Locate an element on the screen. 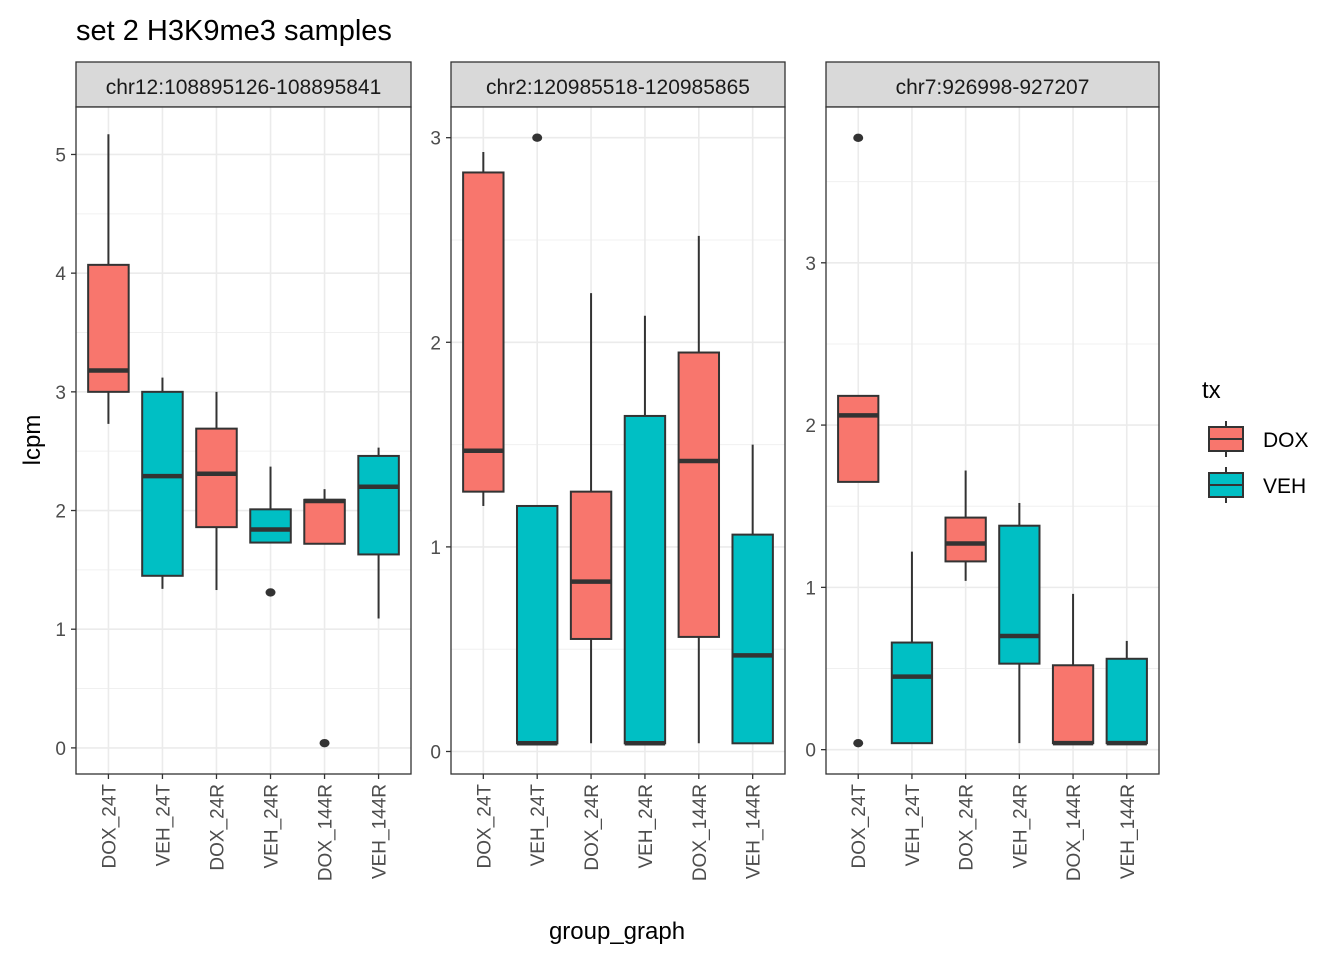  chart-title: set 2 H3K9me3 samples is located at coordinates (234, 31).